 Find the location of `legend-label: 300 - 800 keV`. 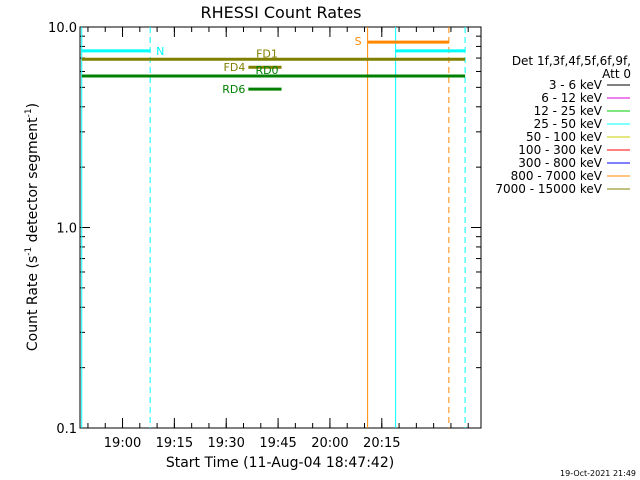

legend-label: 300 - 800 keV is located at coordinates (560, 163).